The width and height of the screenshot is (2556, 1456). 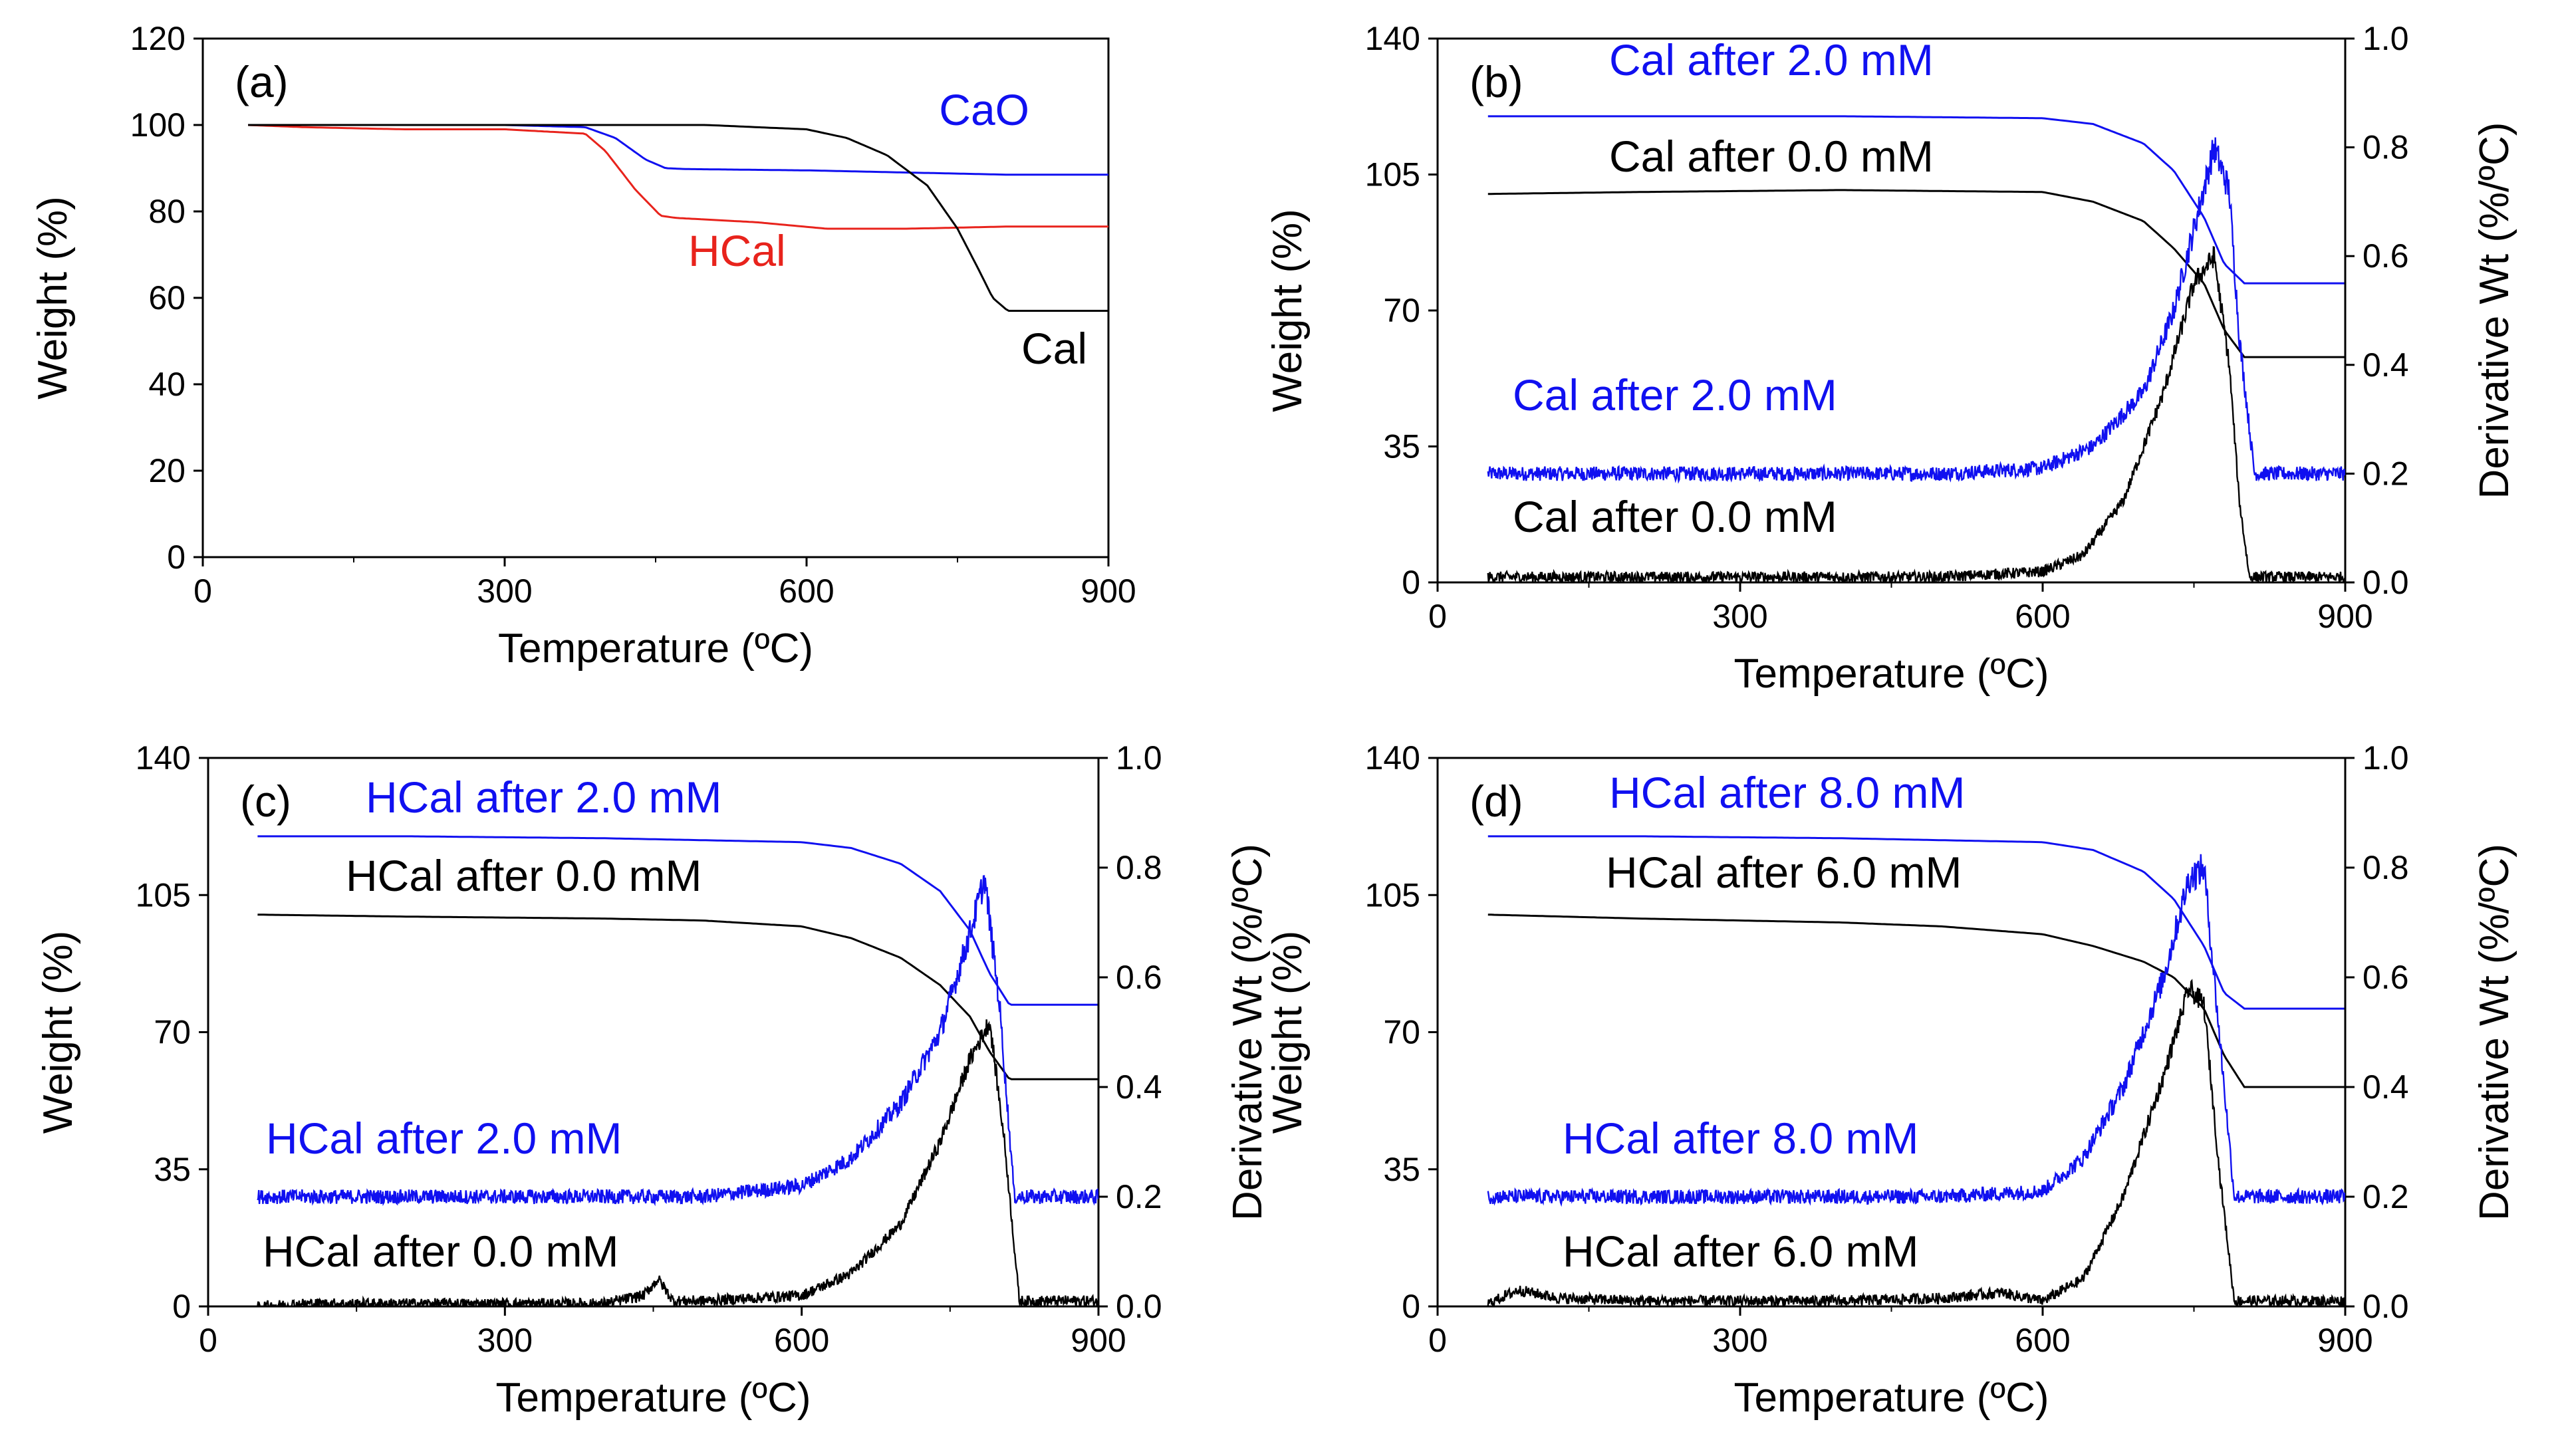 I want to click on y-tick-label: 40, so click(x=167, y=384).